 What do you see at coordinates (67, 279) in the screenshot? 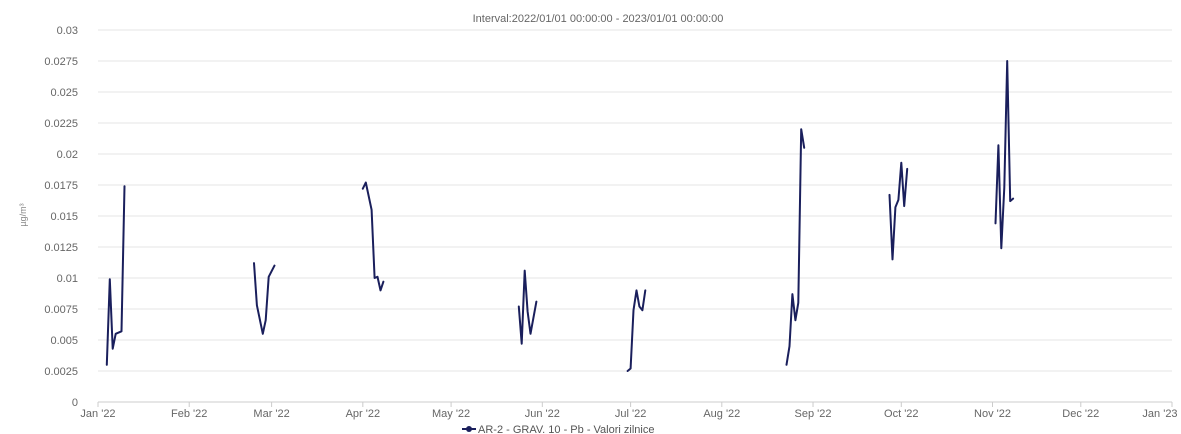
I see `y-tick-label: 0.01` at bounding box center [67, 279].